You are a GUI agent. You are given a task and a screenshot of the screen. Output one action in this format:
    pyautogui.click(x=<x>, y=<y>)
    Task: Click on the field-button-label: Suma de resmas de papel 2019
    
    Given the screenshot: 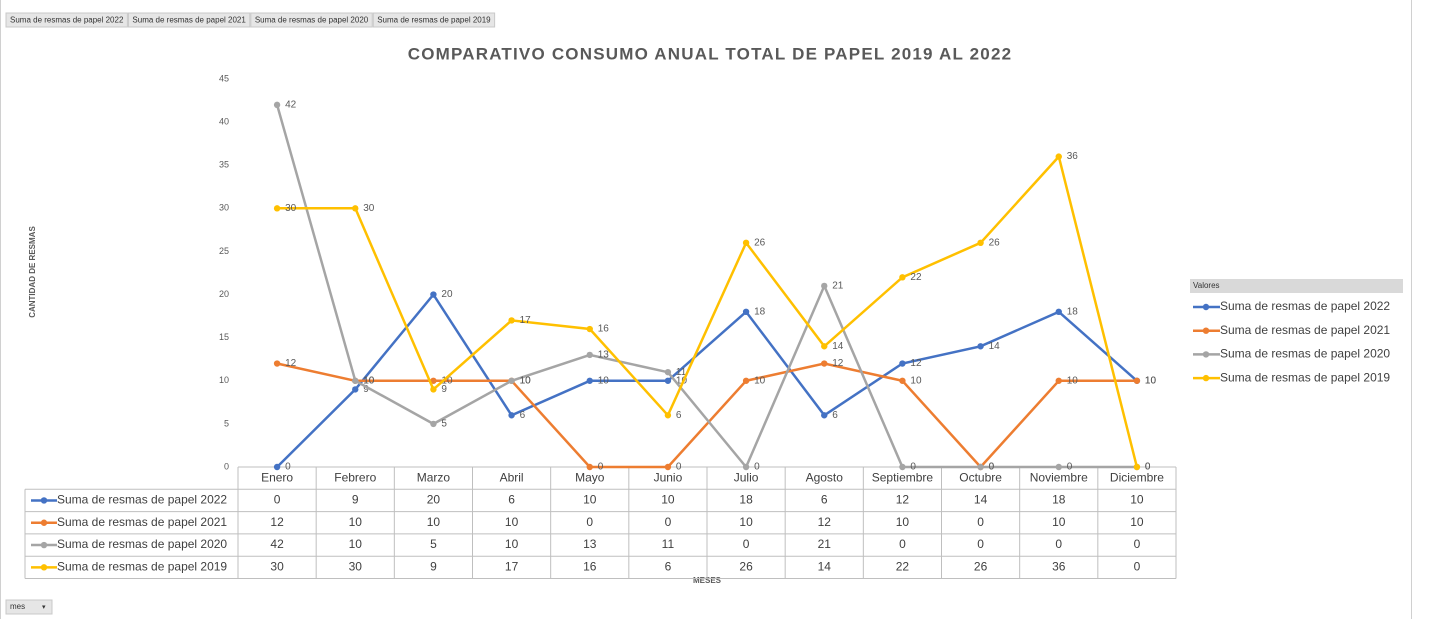 What is the action you would take?
    pyautogui.click(x=434, y=20)
    